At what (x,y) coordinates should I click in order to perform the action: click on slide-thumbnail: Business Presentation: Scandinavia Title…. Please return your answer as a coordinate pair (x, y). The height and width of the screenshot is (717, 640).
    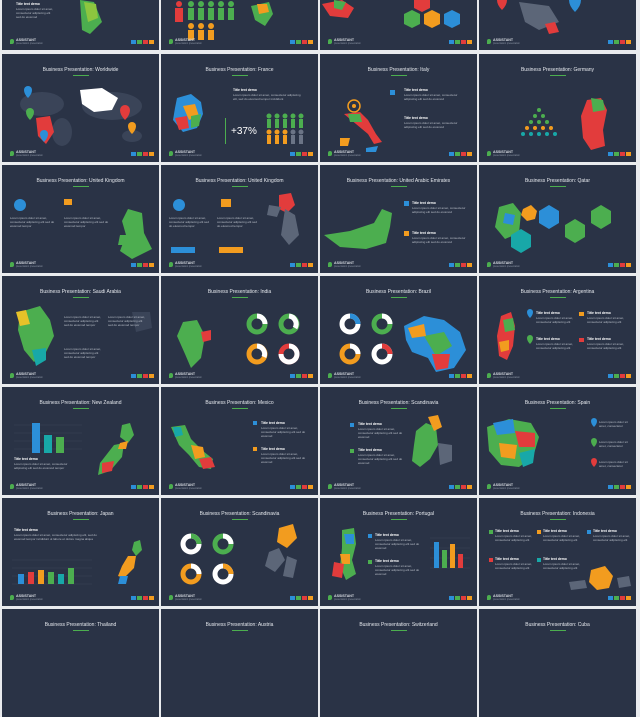
    Looking at the image, I should click on (398, 441).